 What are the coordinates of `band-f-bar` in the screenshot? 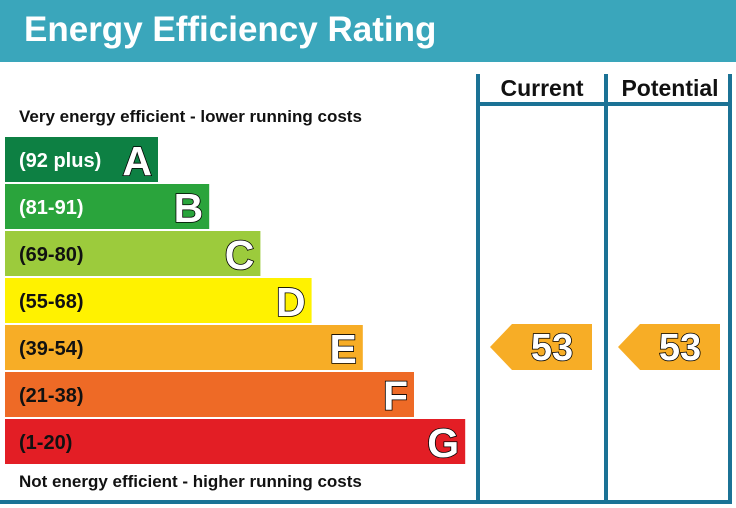 It's located at (209, 394).